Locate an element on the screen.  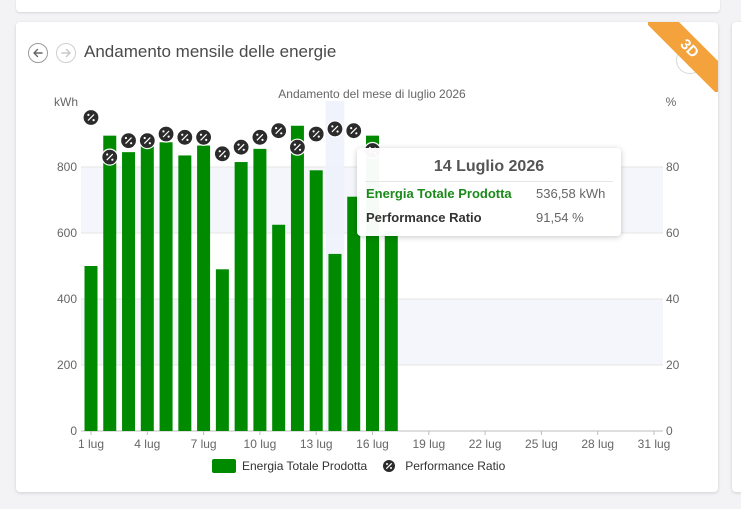
x-tick-label: 13 lug is located at coordinates (316, 444).